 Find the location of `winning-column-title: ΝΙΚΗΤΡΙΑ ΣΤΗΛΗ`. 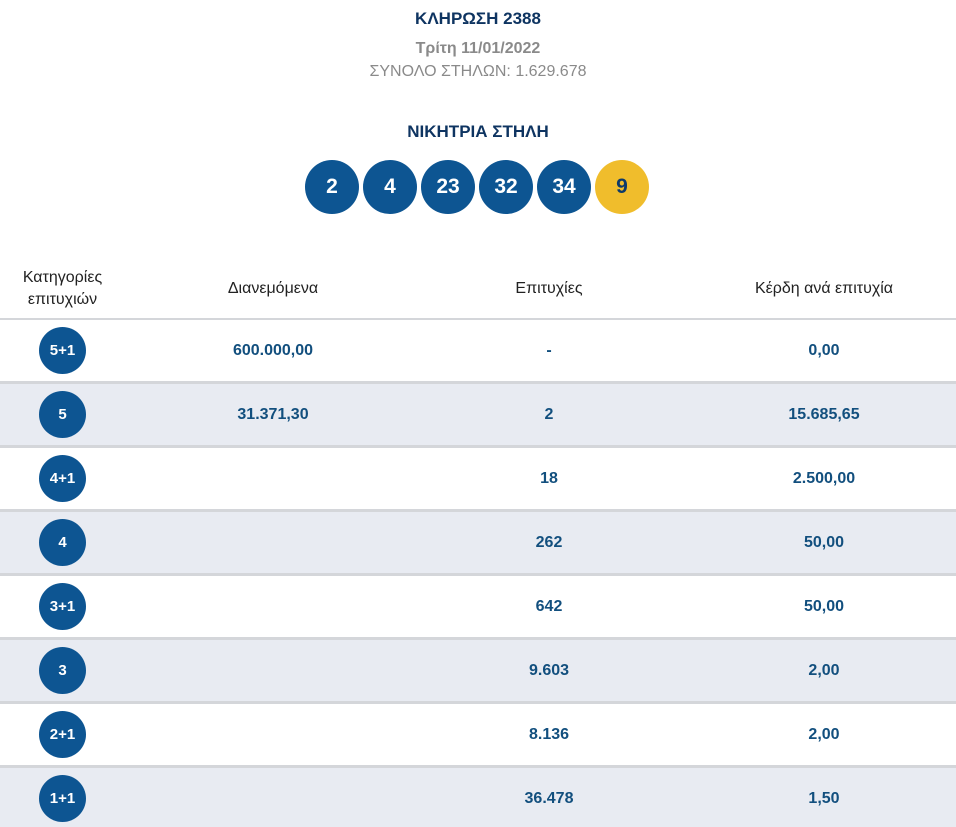

winning-column-title: ΝΙΚΗΤΡΙΑ ΣΤΗΛΗ is located at coordinates (478, 131).